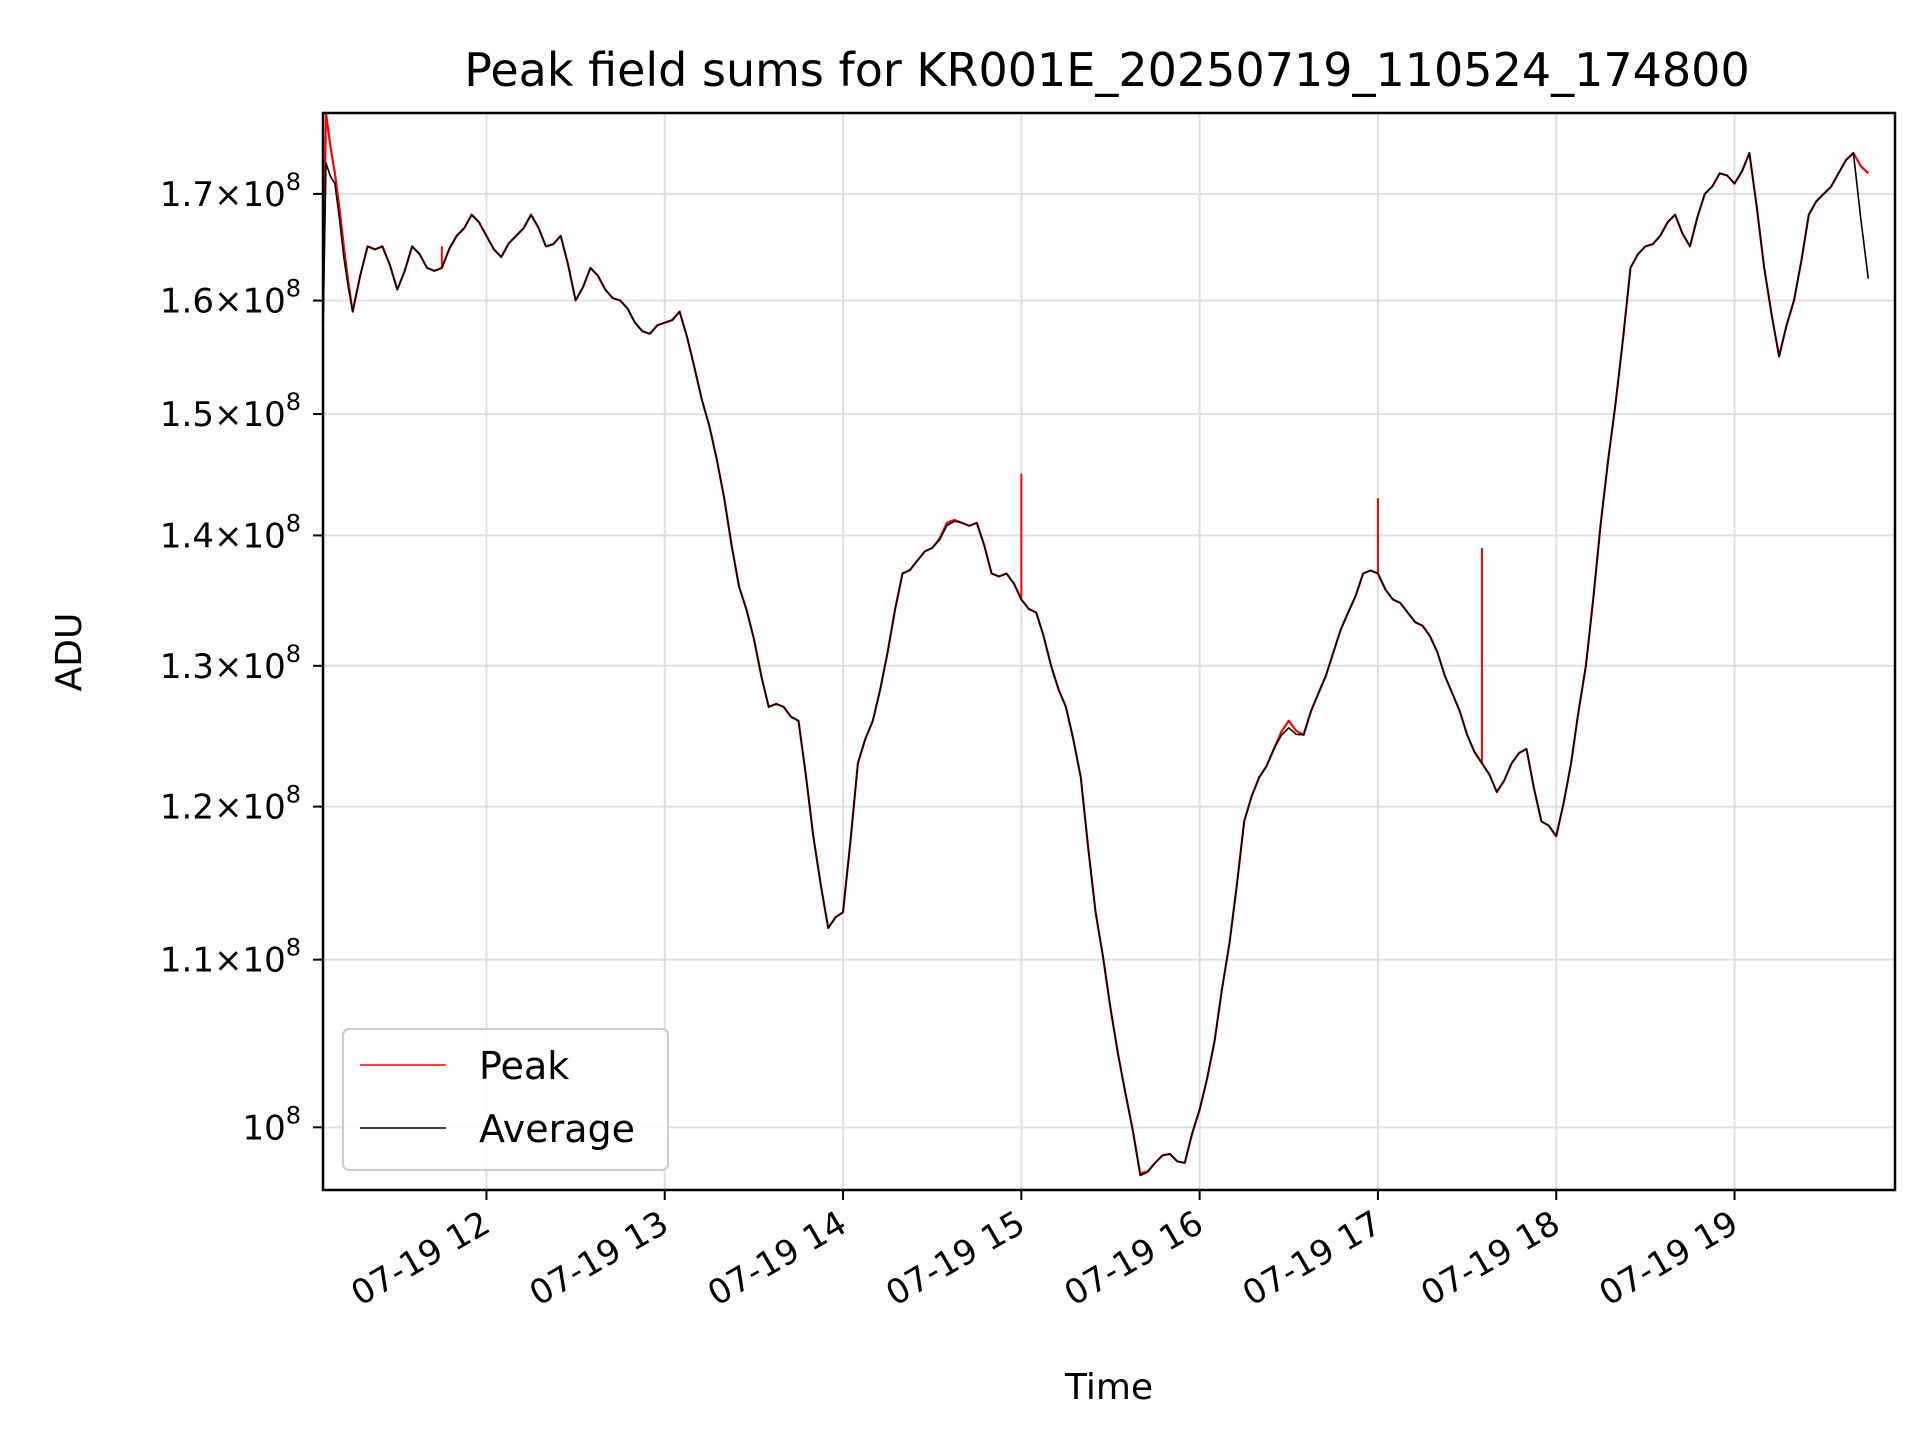 The width and height of the screenshot is (1920, 1440). I want to click on y-tick-base: 1.2×10, so click(223, 808).